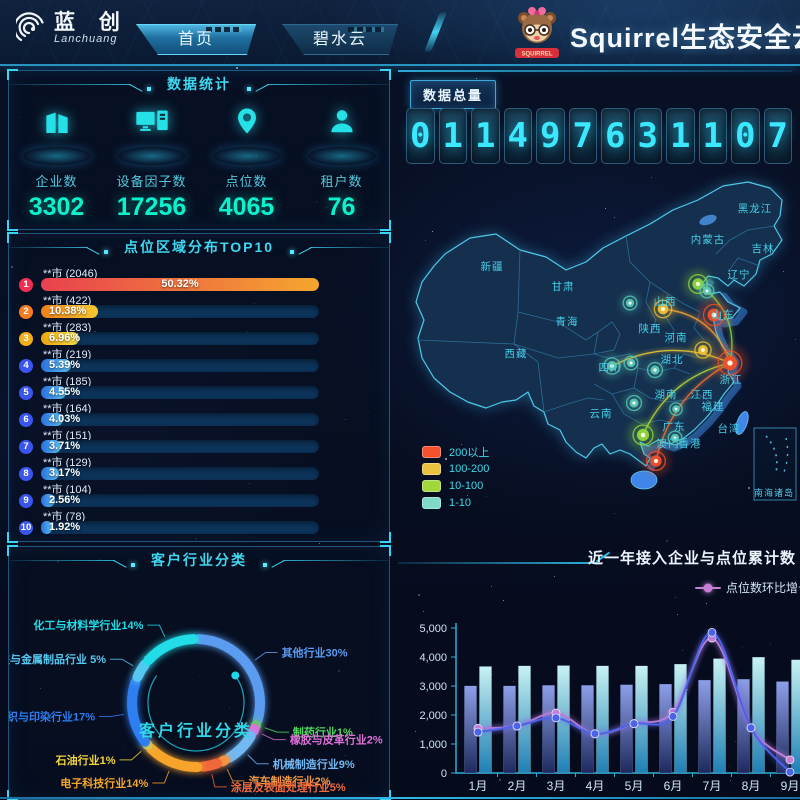 Image resolution: width=800 pixels, height=800 pixels. Describe the element at coordinates (729, 428) in the screenshot. I see `province-label: 台湾` at that location.